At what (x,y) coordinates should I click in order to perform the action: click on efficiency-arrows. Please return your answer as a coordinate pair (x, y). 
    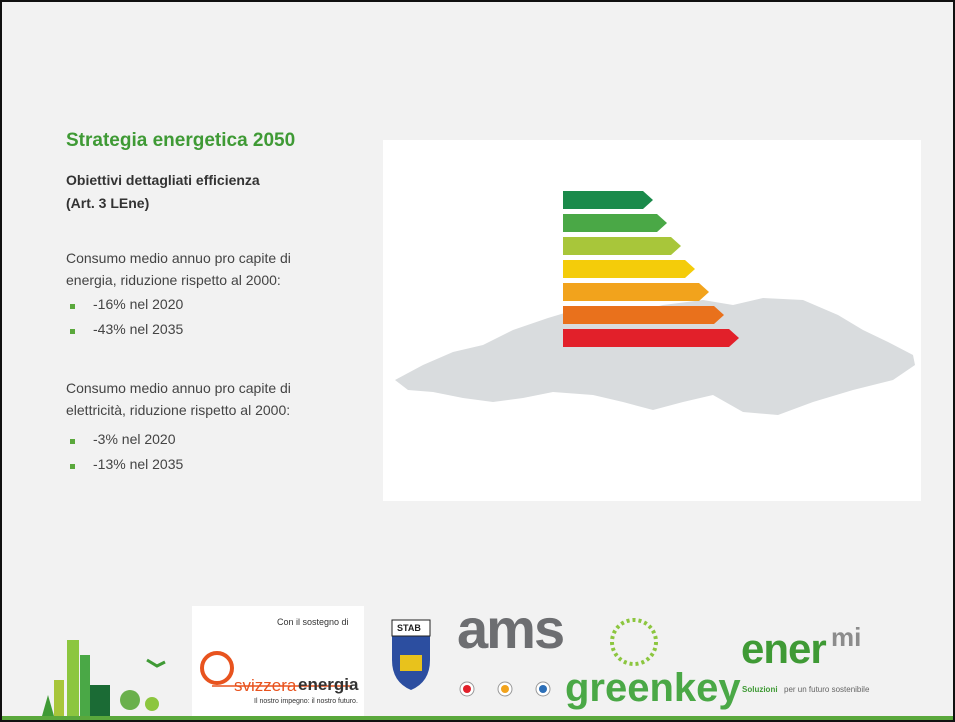
    Looking at the image, I should click on (651, 269).